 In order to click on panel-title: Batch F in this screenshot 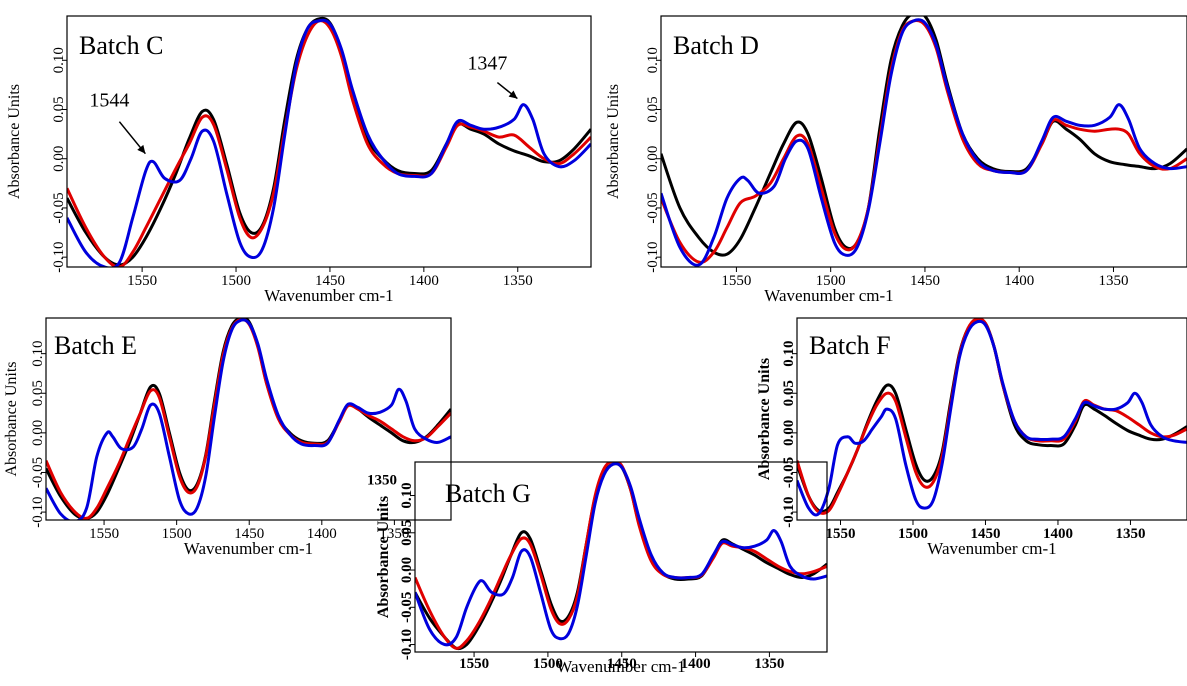, I will do `click(850, 345)`.